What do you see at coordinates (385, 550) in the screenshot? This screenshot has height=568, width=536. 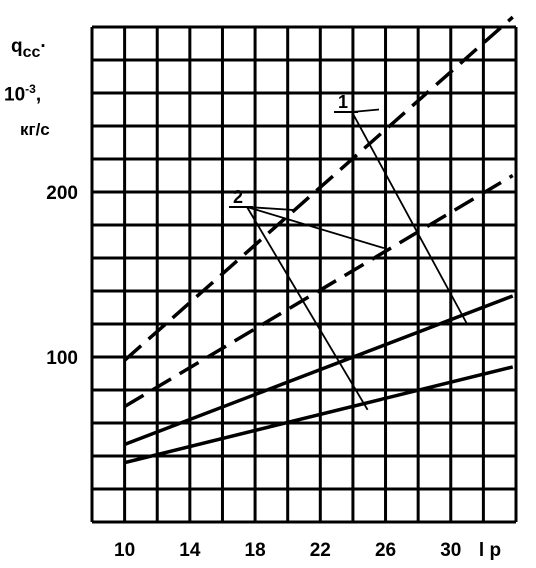 I see `x-tick-label: 26` at bounding box center [385, 550].